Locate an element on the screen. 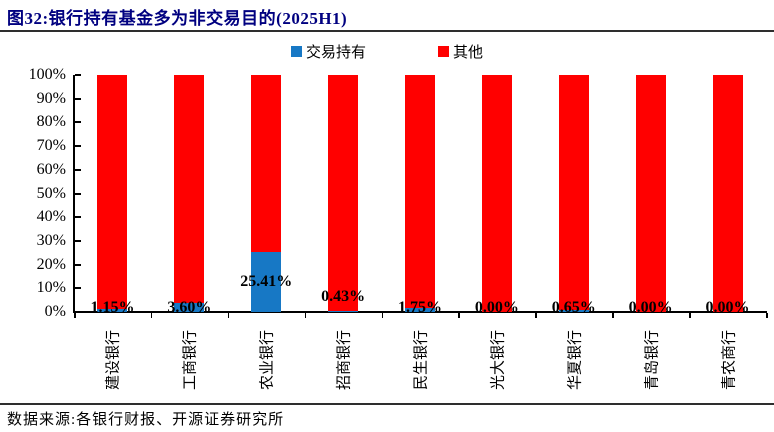 The width and height of the screenshot is (774, 432). data-label: 0.43% is located at coordinates (343, 296).